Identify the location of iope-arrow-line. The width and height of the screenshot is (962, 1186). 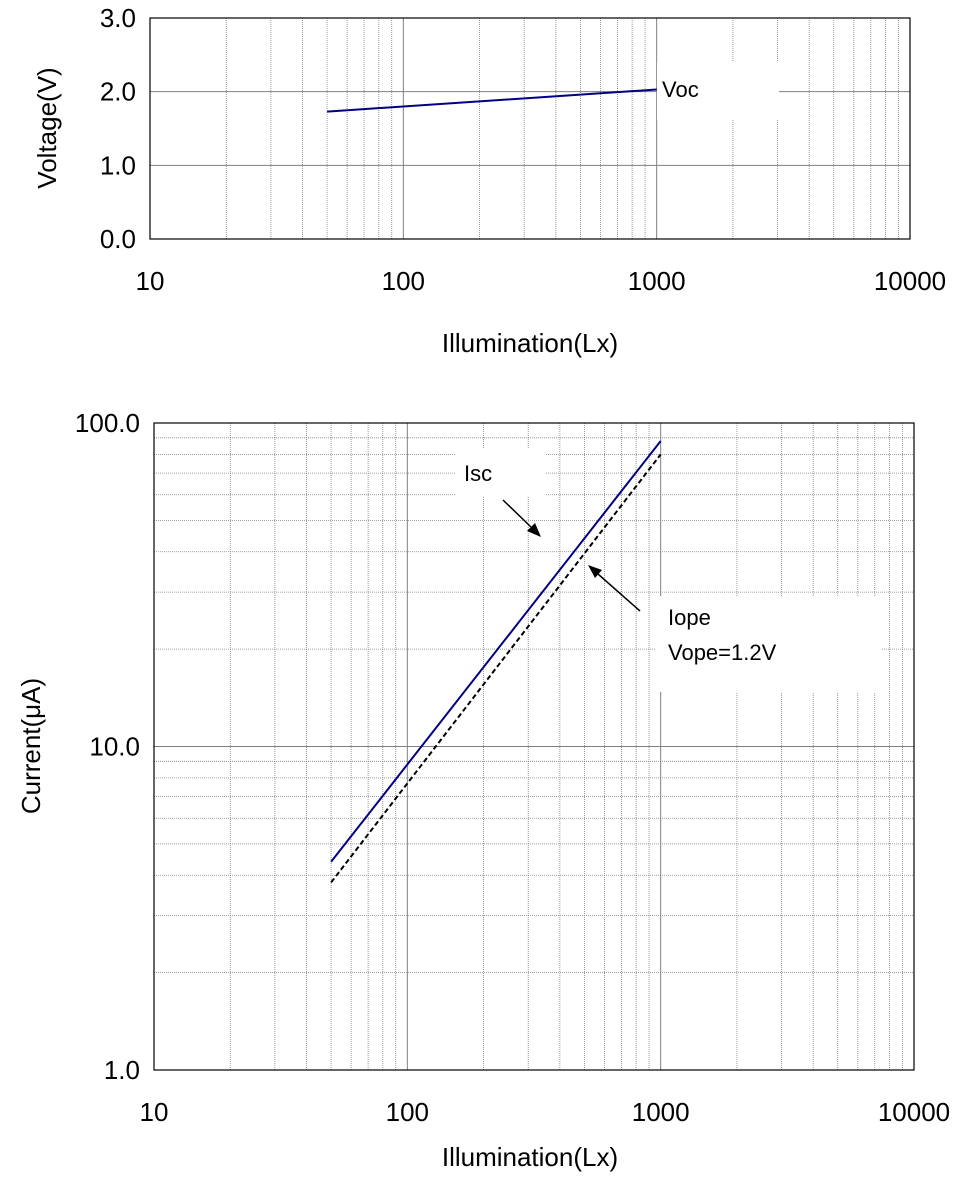
(619, 592).